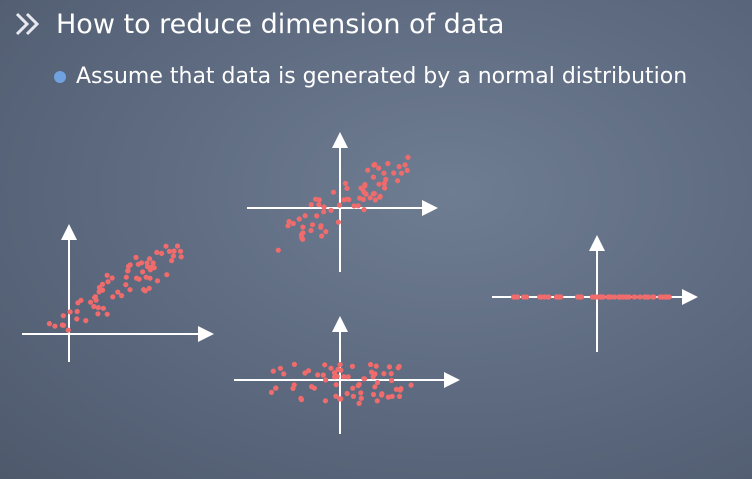  I want to click on projection-plot-1d, so click(595, 293).